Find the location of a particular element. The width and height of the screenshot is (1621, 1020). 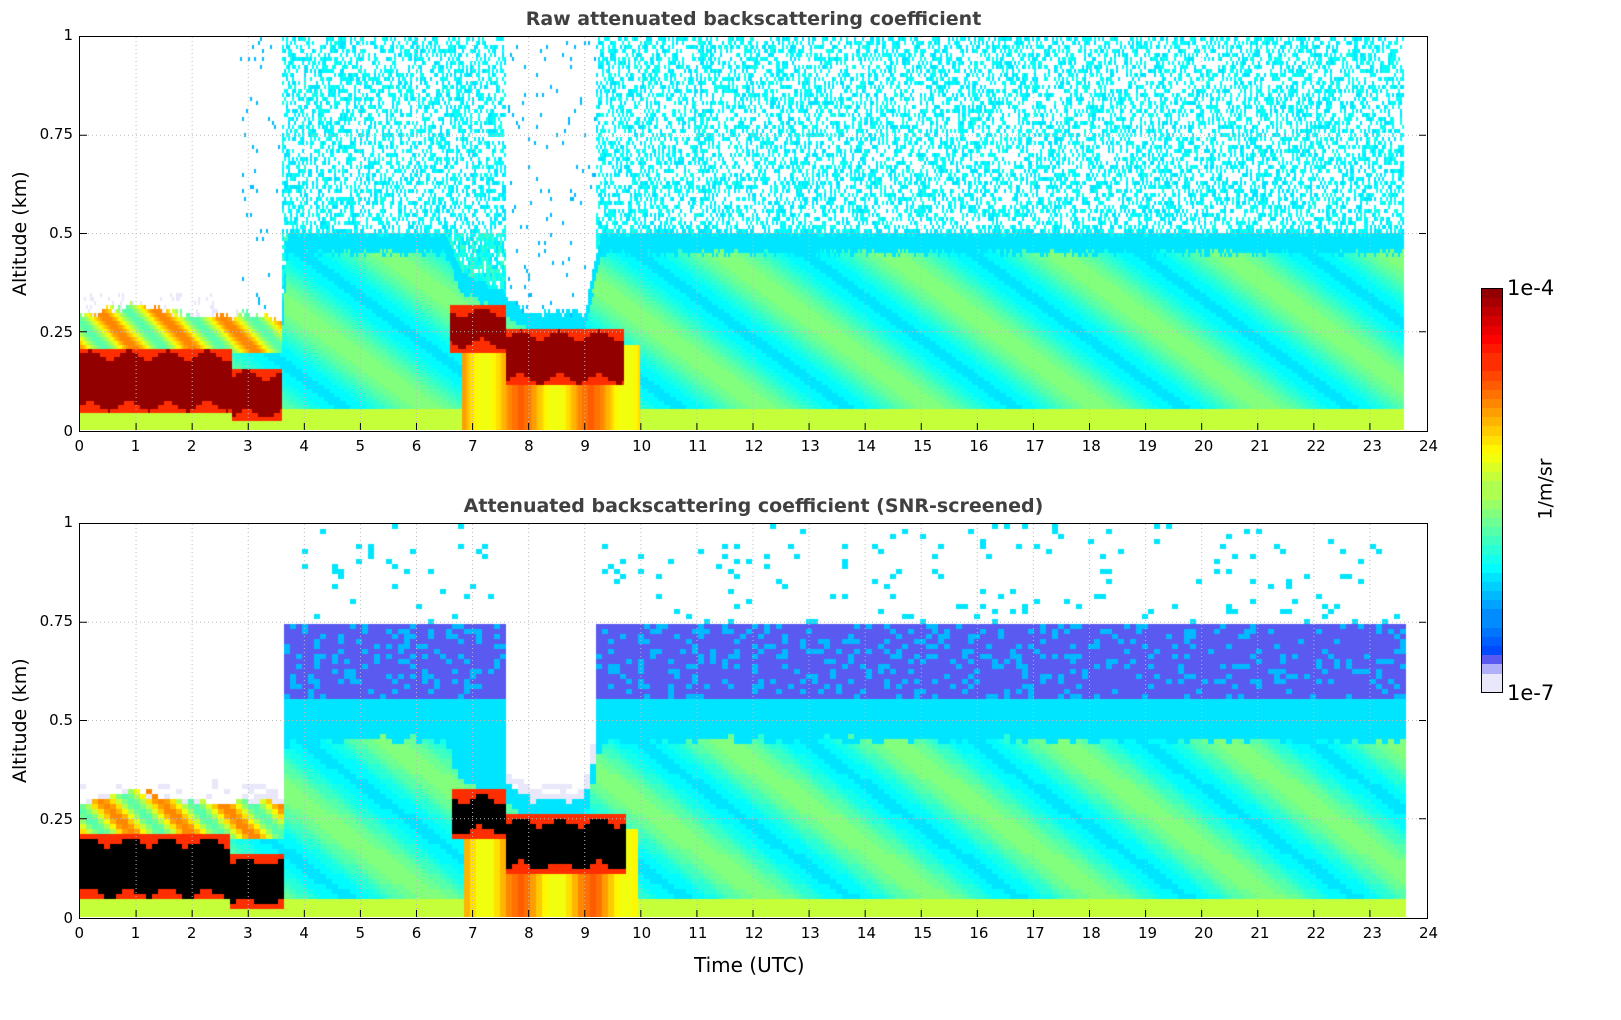

bottom-xlabel: Time (UTC) is located at coordinates (749, 965).